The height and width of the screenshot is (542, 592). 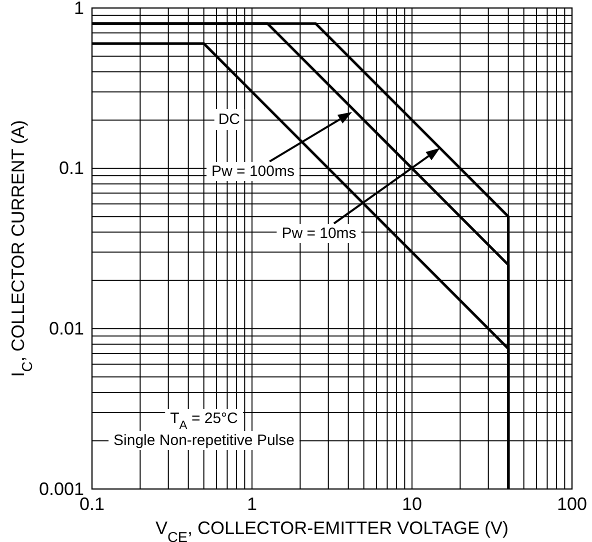 I want to click on annotation: DC, so click(x=229, y=119).